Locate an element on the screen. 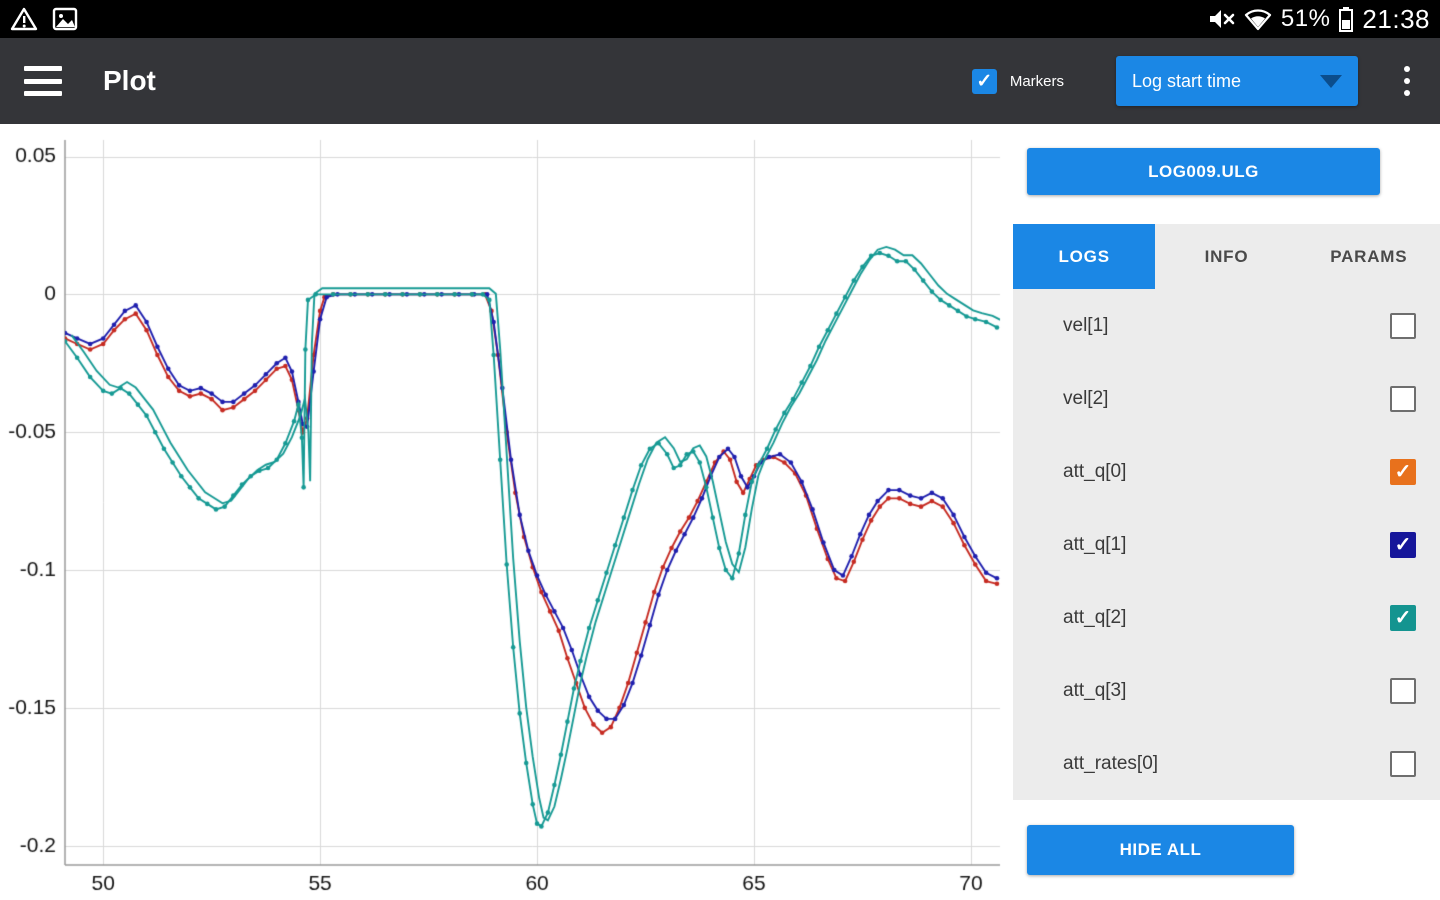  att_q[0]-checkbox: ✓ is located at coordinates (1403, 471).